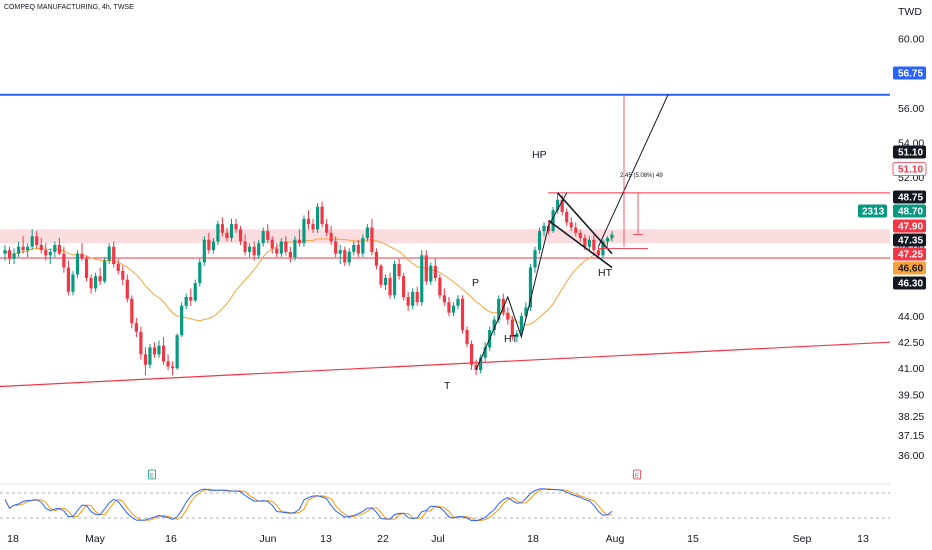 This screenshot has width=932, height=550. I want to click on osc-signal-line, so click(308, 505).